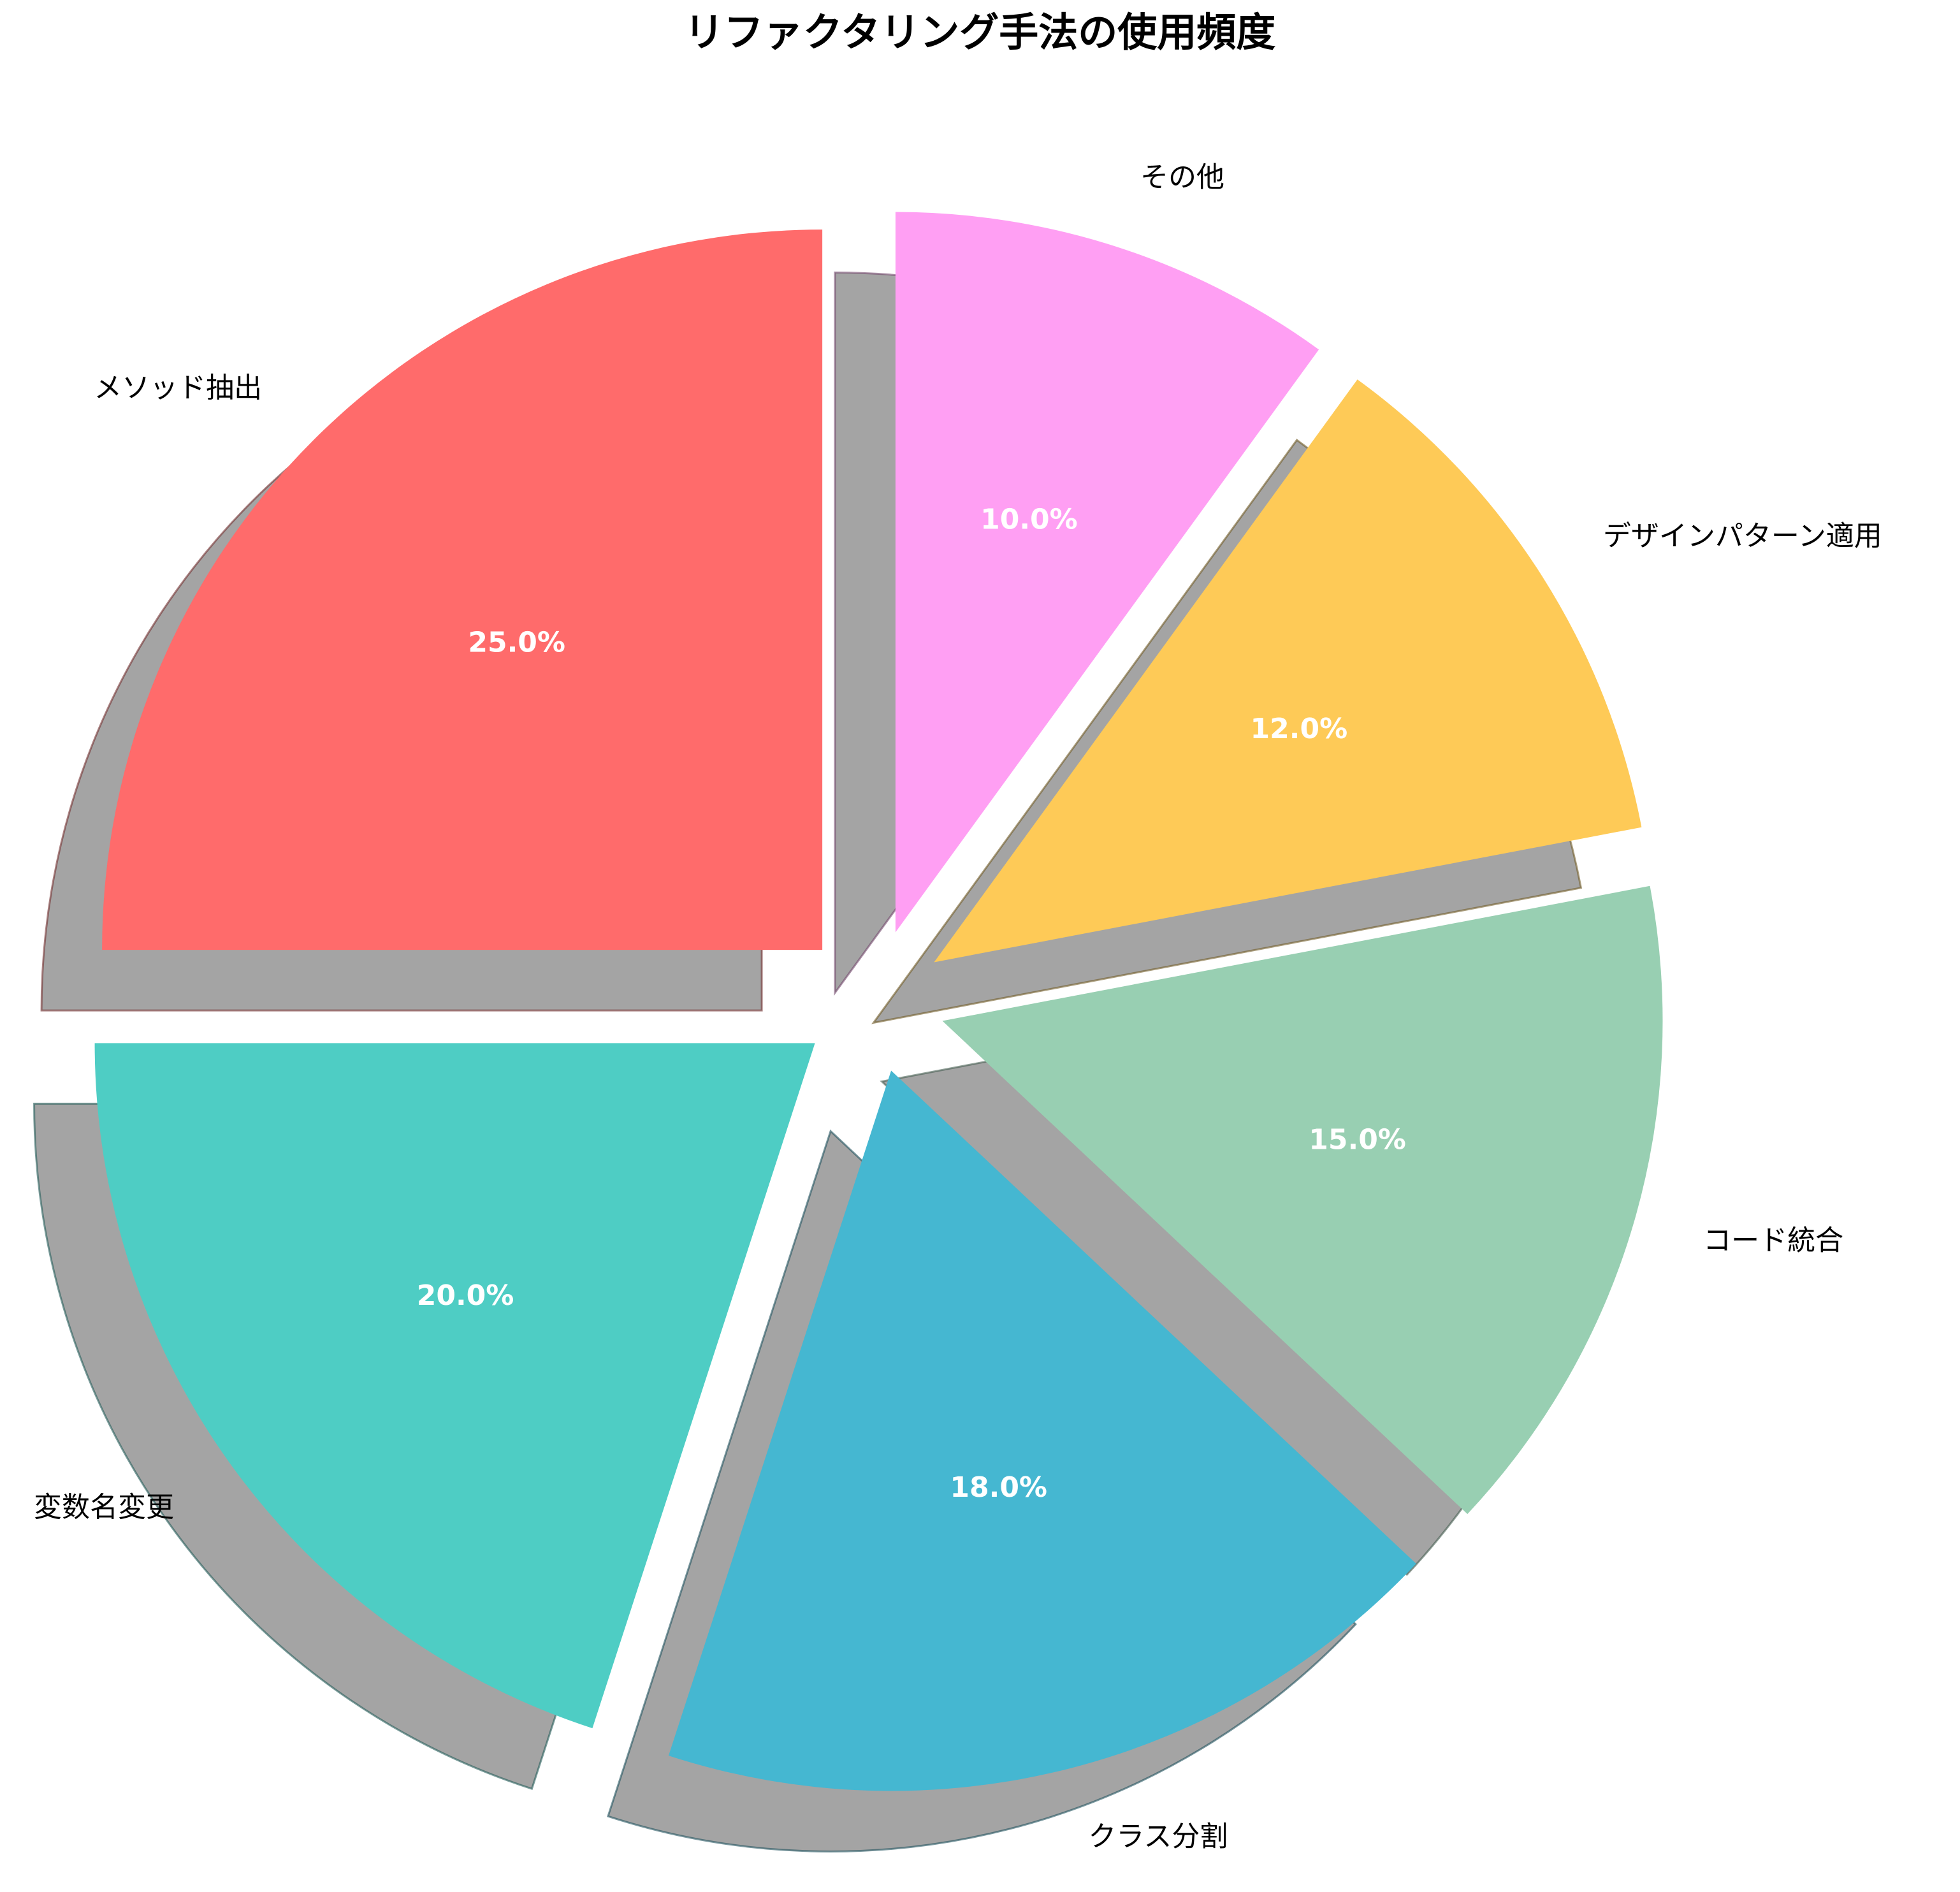 The height and width of the screenshot is (1892, 1960). Describe the element at coordinates (1182, 177) in the screenshot. I see `slice-6-label: その他` at that location.